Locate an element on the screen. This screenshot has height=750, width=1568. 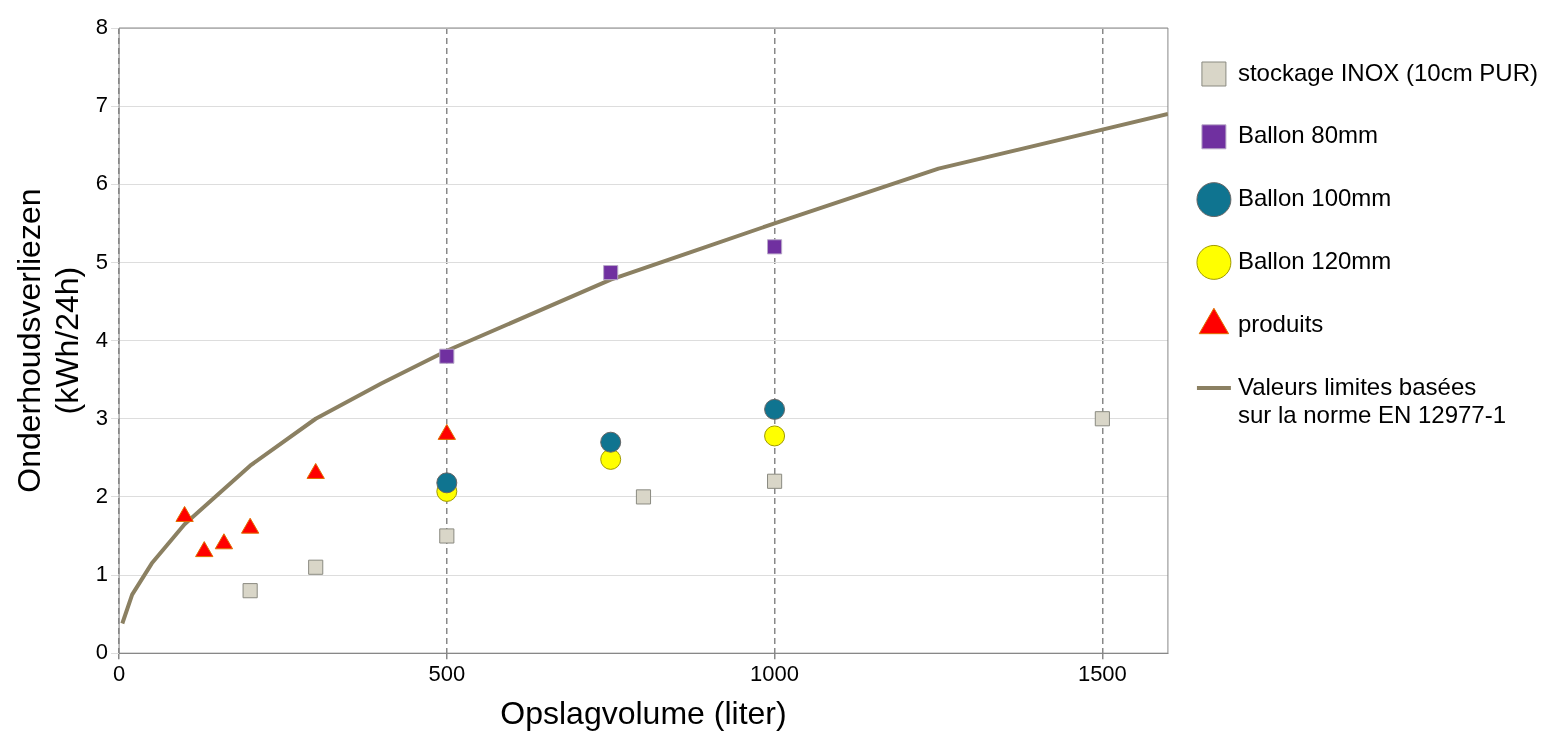
y-tick-label: 8 is located at coordinates (102, 27).